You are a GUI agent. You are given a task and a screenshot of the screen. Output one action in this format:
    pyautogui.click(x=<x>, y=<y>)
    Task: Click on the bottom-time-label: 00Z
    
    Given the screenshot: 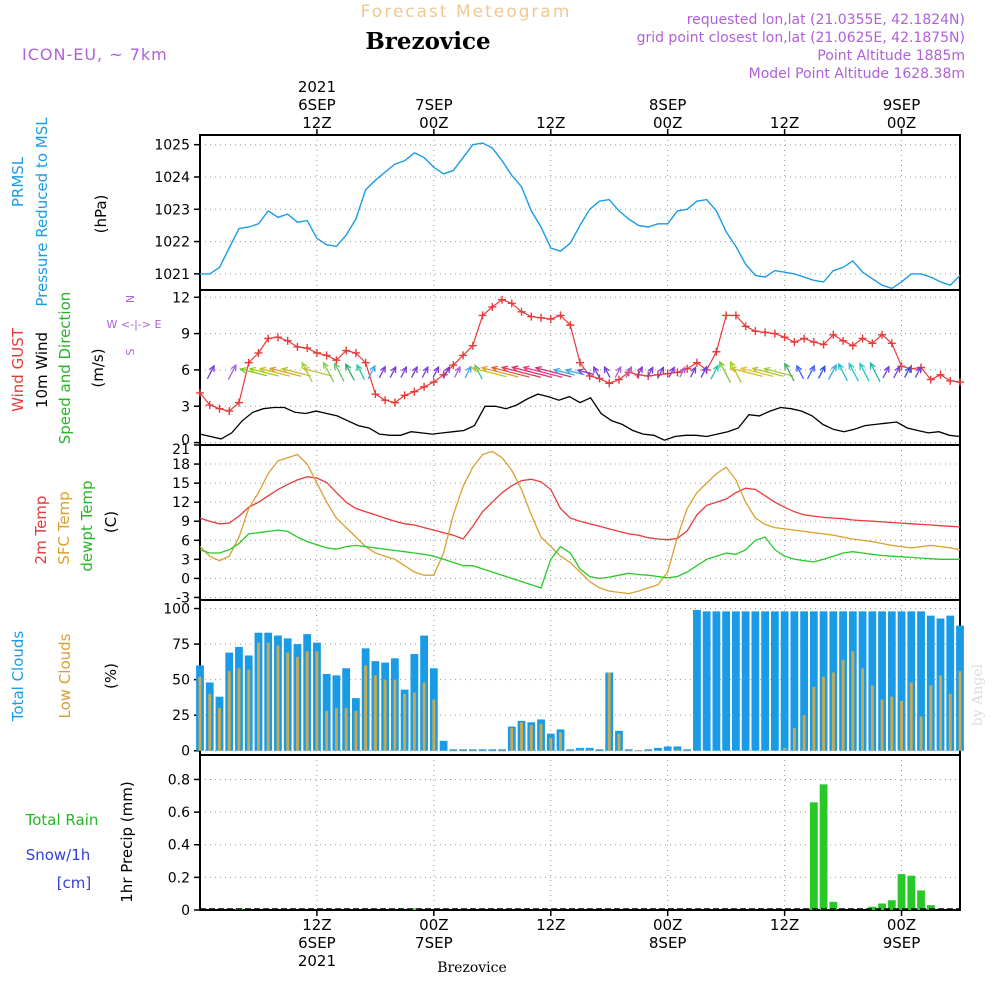 What is the action you would take?
    pyautogui.click(x=901, y=925)
    